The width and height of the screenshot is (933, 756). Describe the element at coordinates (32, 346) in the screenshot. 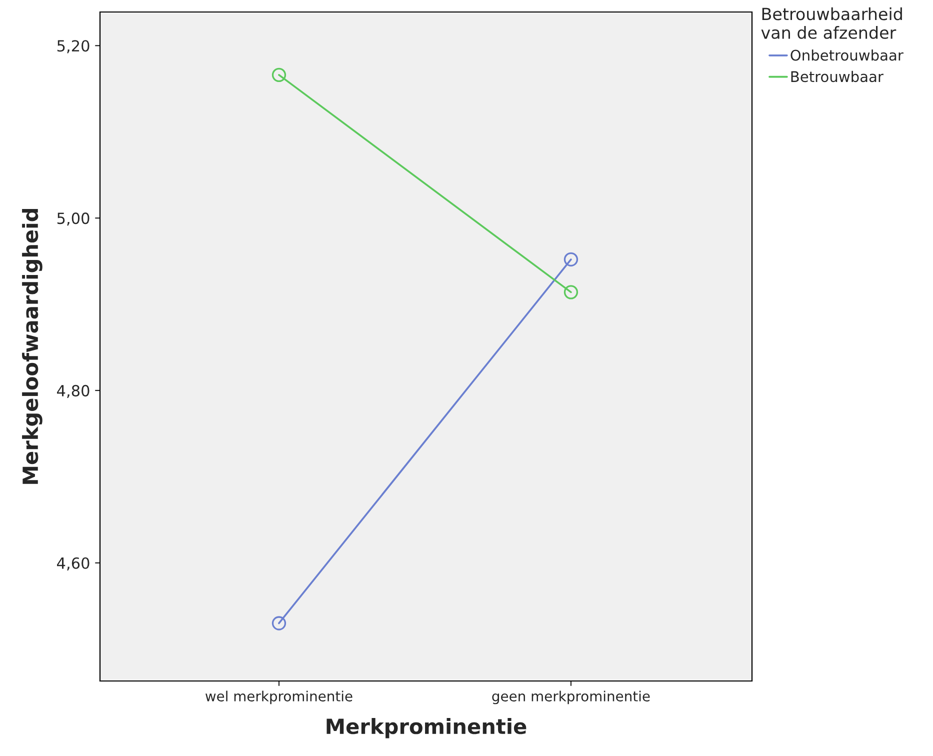

I see `y-axis-title: Merkgeloofwaardigheid` at that location.